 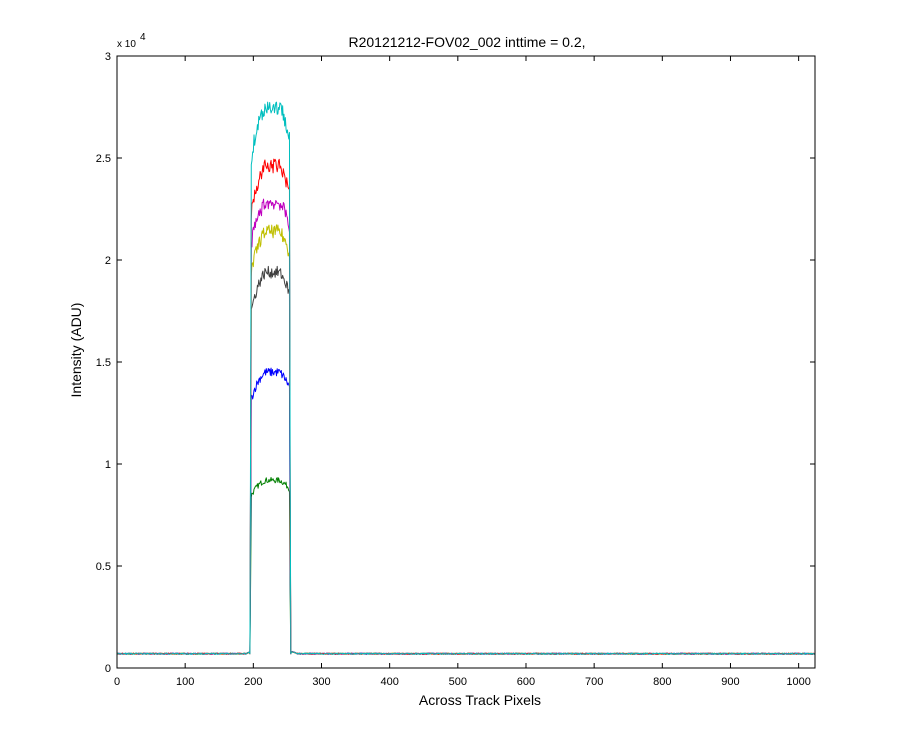 What do you see at coordinates (117, 682) in the screenshot?
I see `x-tick-label: 0` at bounding box center [117, 682].